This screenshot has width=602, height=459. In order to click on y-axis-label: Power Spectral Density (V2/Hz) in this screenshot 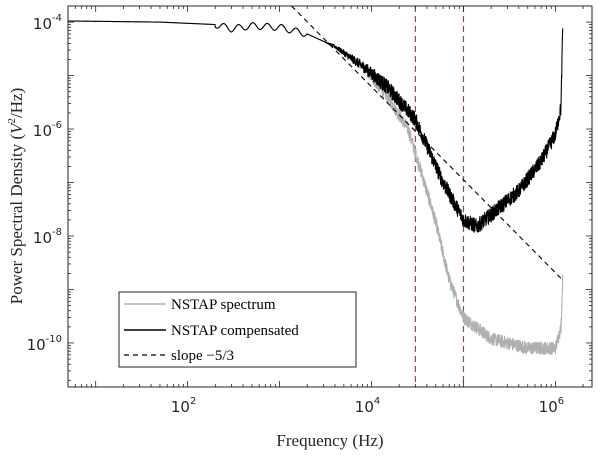, I will do `click(16, 196)`.